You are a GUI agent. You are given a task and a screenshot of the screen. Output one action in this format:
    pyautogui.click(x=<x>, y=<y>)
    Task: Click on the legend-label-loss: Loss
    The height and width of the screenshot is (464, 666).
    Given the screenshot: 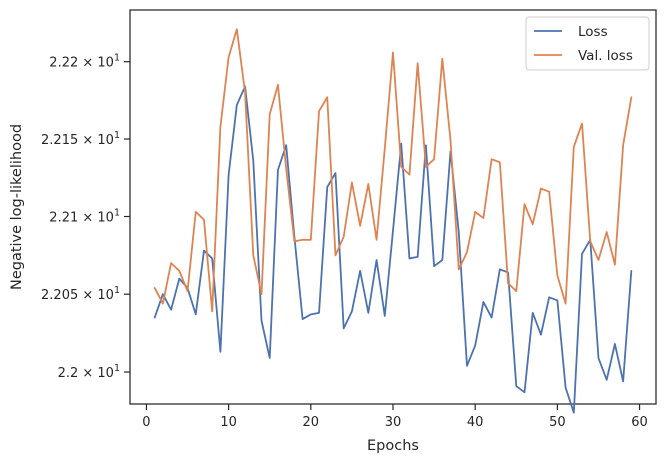 What is the action you would take?
    pyautogui.click(x=593, y=32)
    